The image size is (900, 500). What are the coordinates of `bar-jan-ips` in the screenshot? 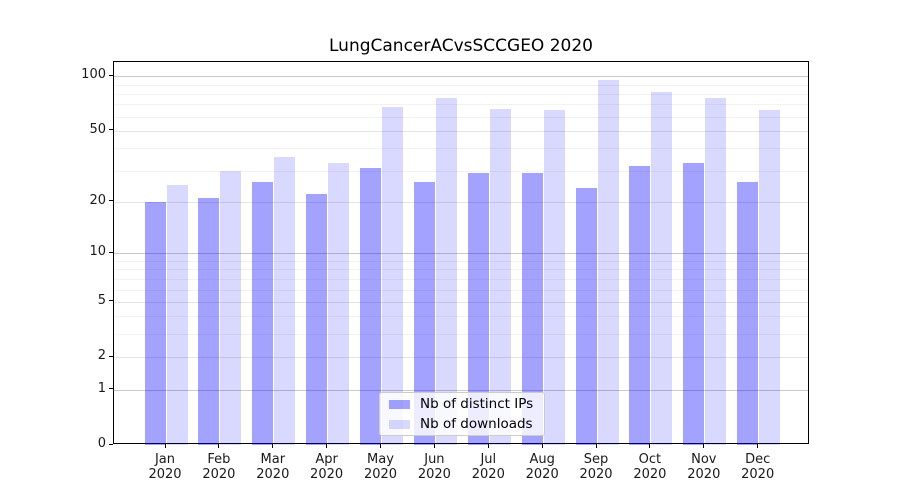 It's located at (155, 323).